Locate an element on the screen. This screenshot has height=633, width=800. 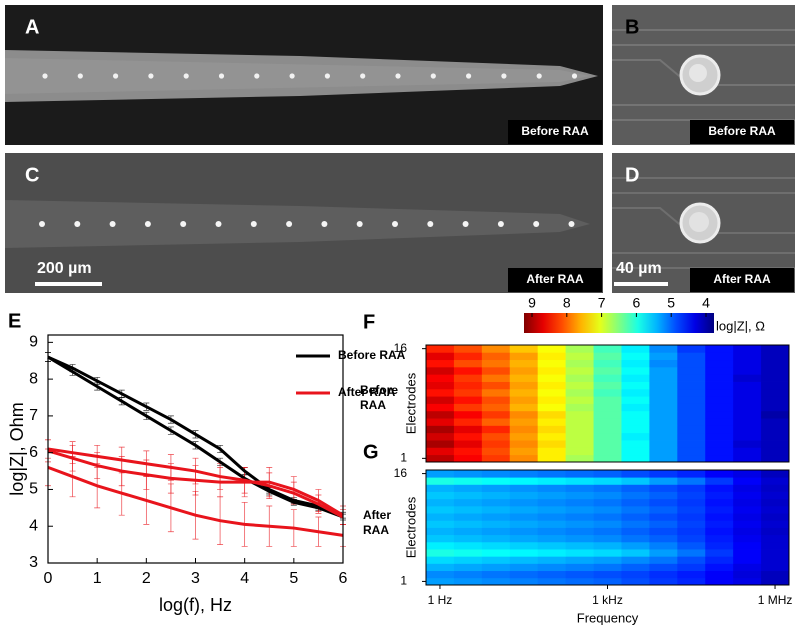
data-line is located at coordinates (195, 483).